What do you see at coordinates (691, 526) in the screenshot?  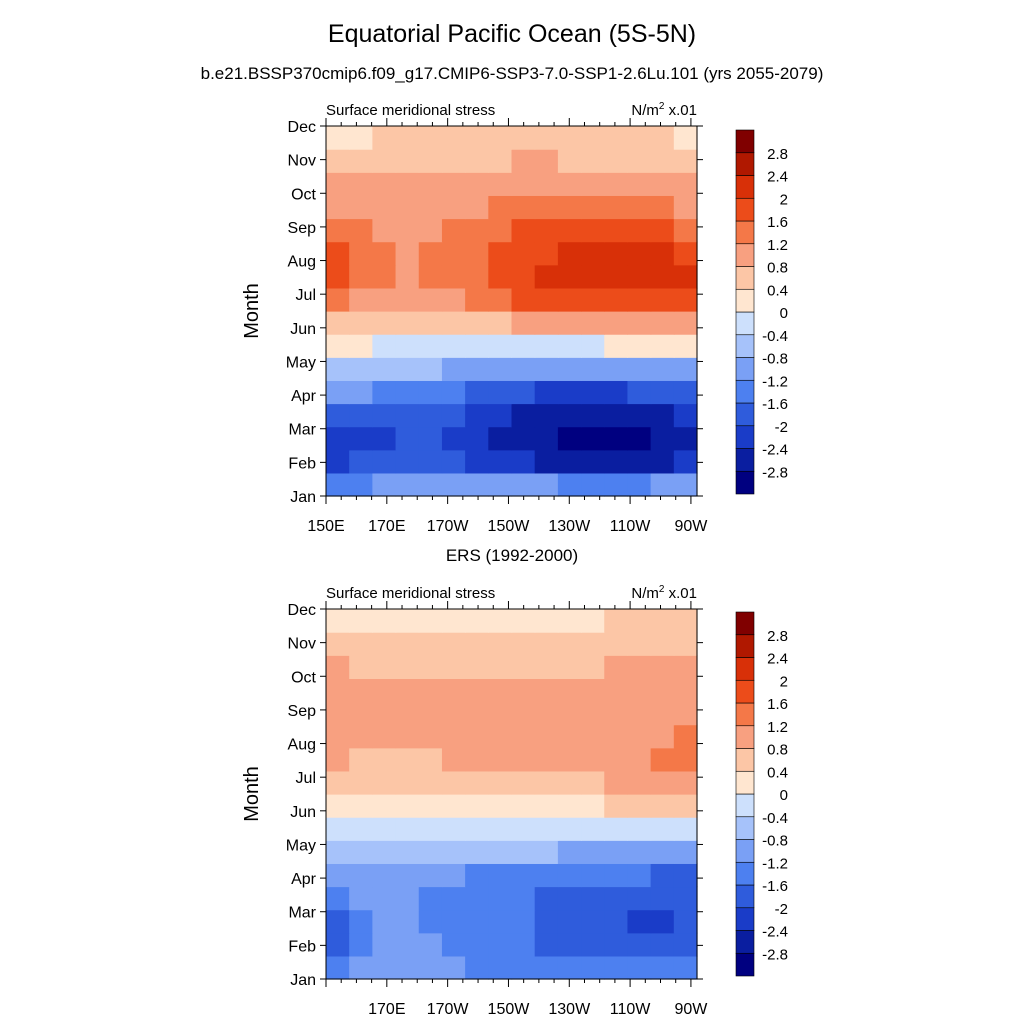 I see `x-tick-label: 90W` at bounding box center [691, 526].